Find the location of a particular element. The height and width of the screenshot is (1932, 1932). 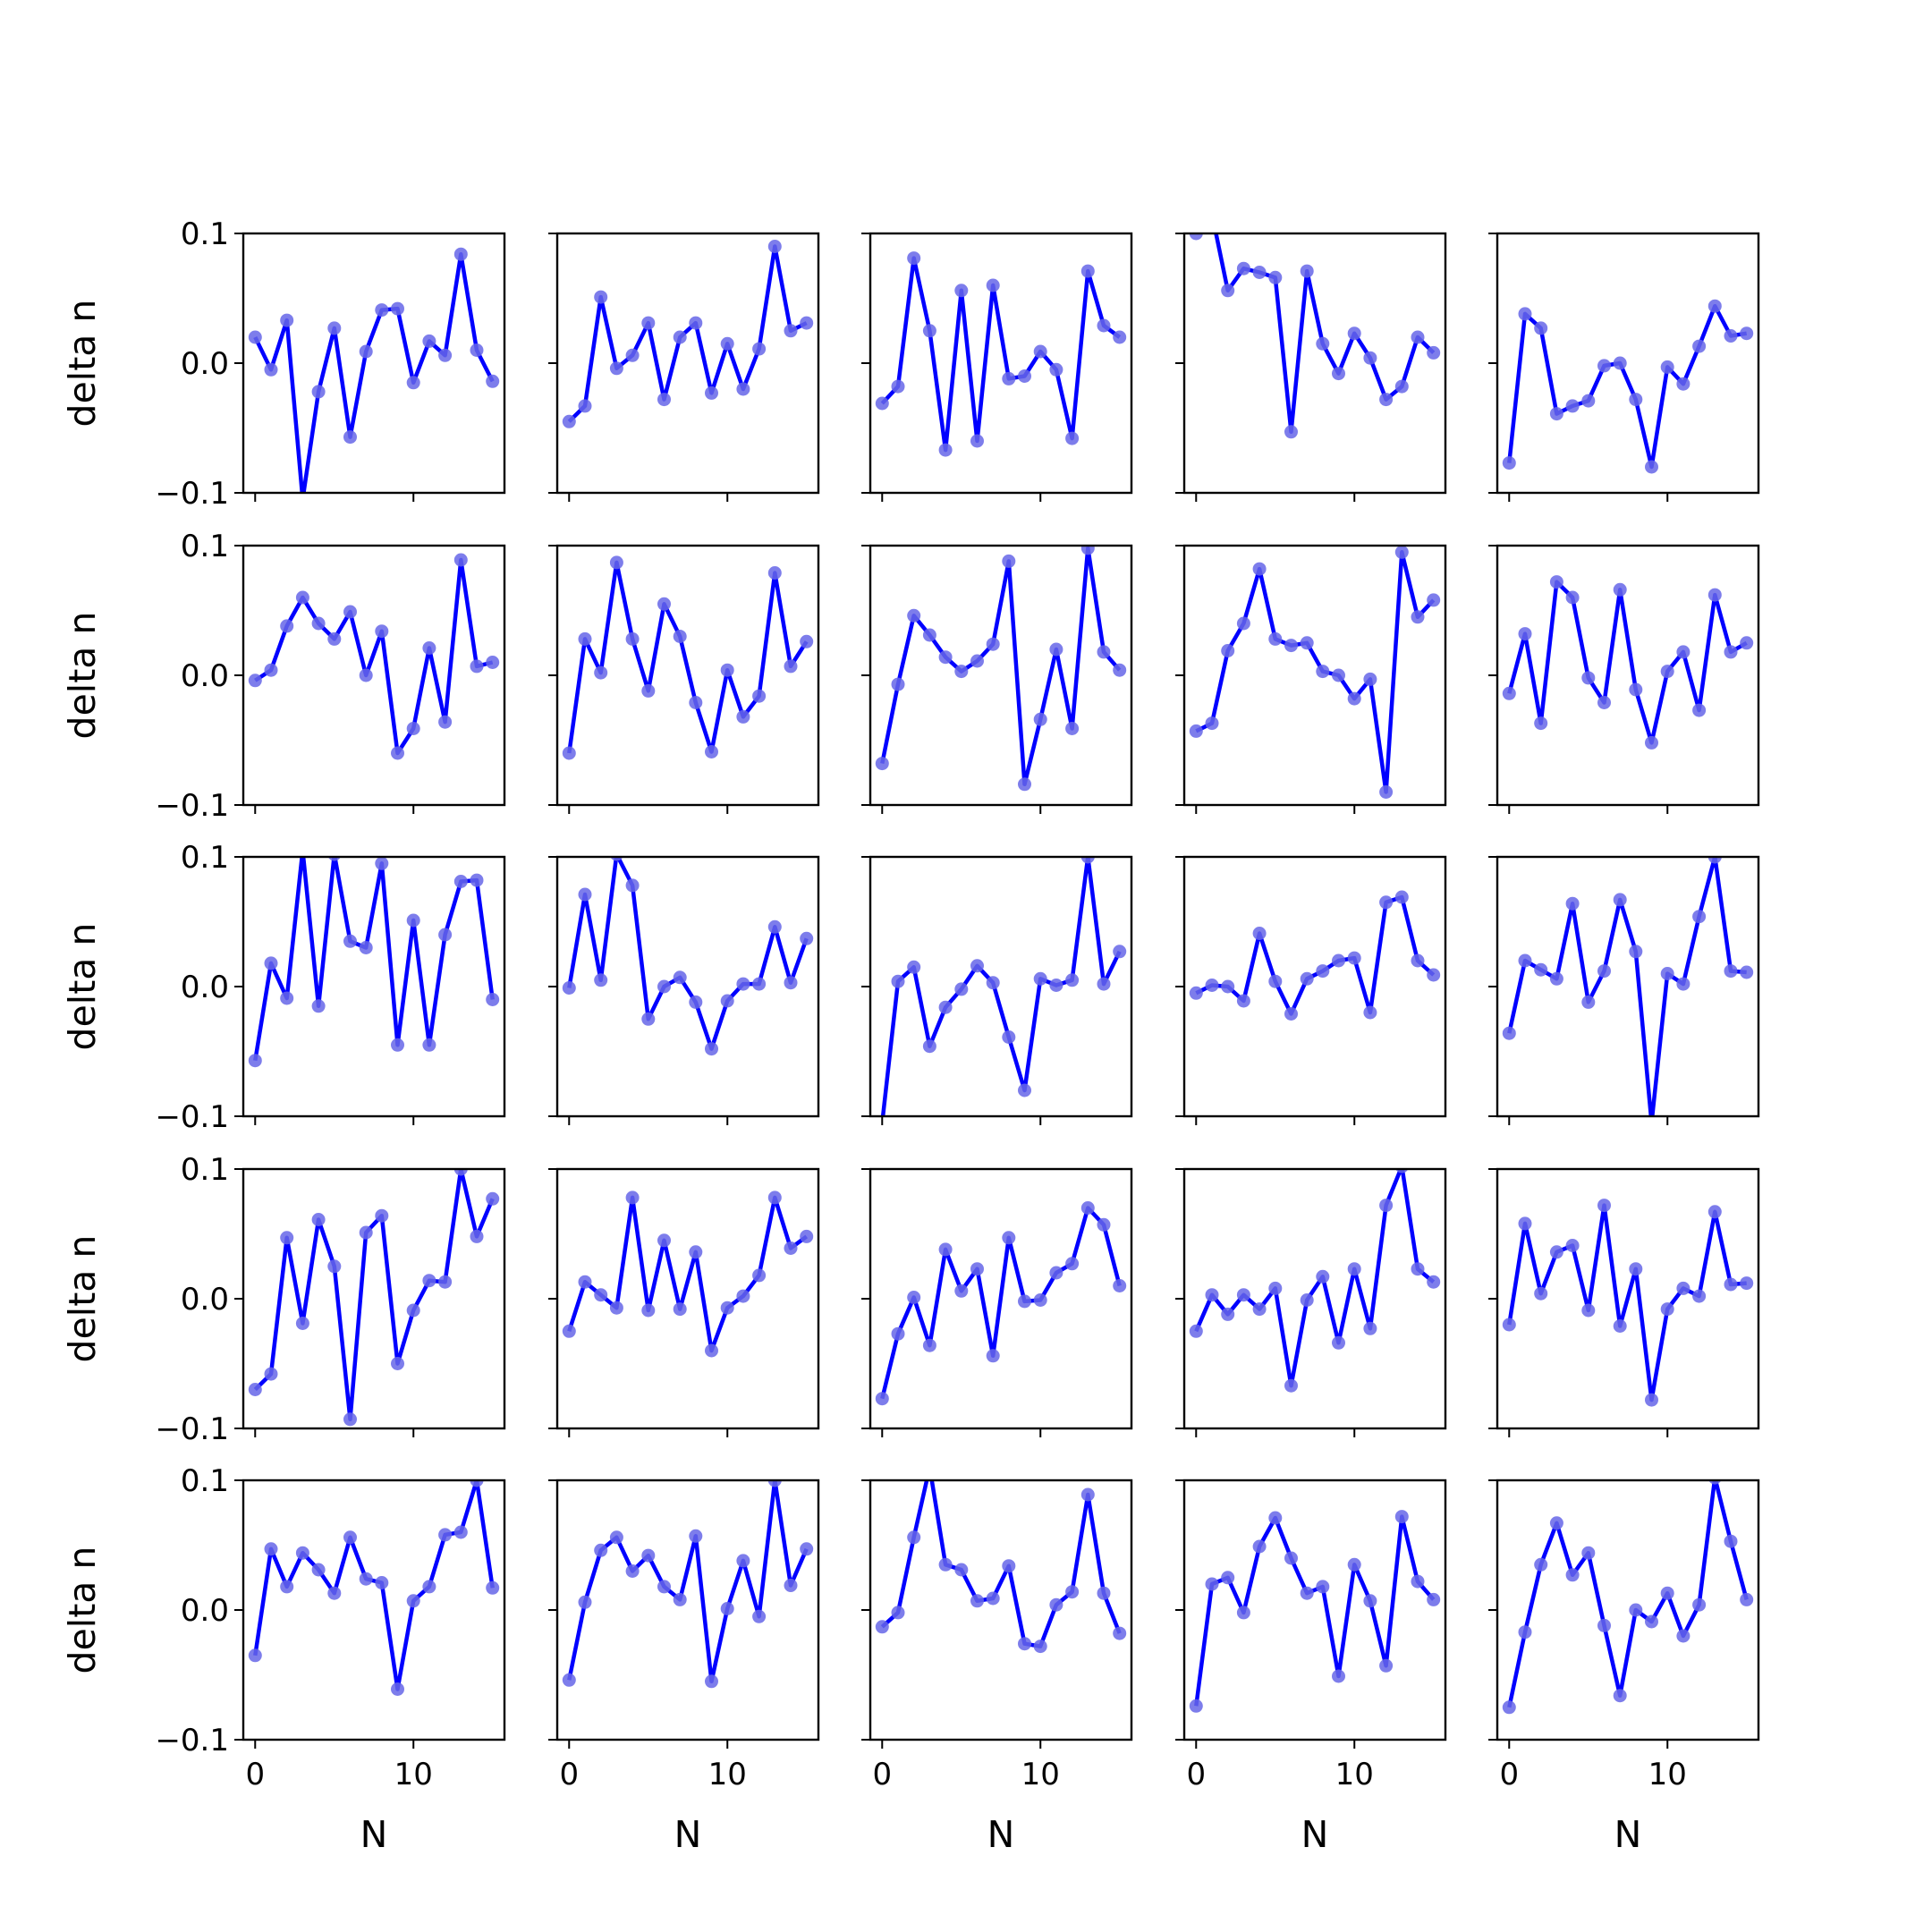

y-tick-label: 0.1 is located at coordinates (205, 234).